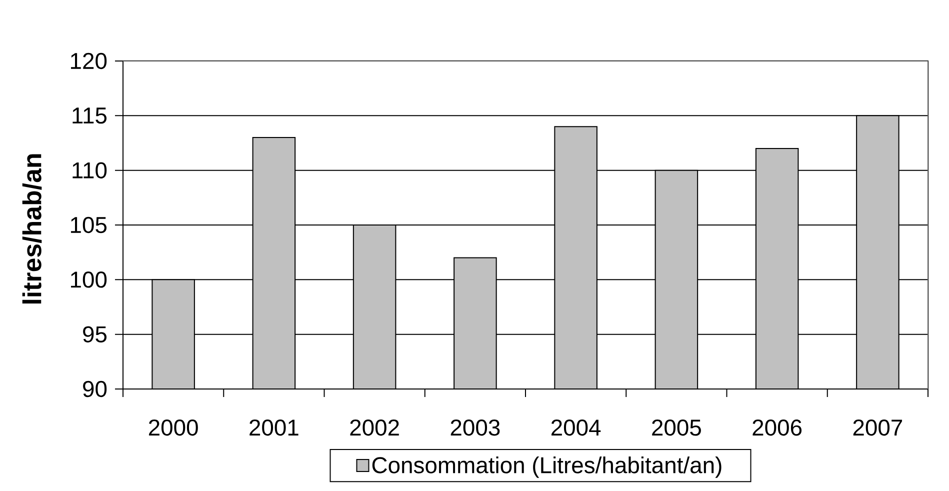 The image size is (949, 491). What do you see at coordinates (32, 229) in the screenshot?
I see `y-axis-title: litres/hab/an` at bounding box center [32, 229].